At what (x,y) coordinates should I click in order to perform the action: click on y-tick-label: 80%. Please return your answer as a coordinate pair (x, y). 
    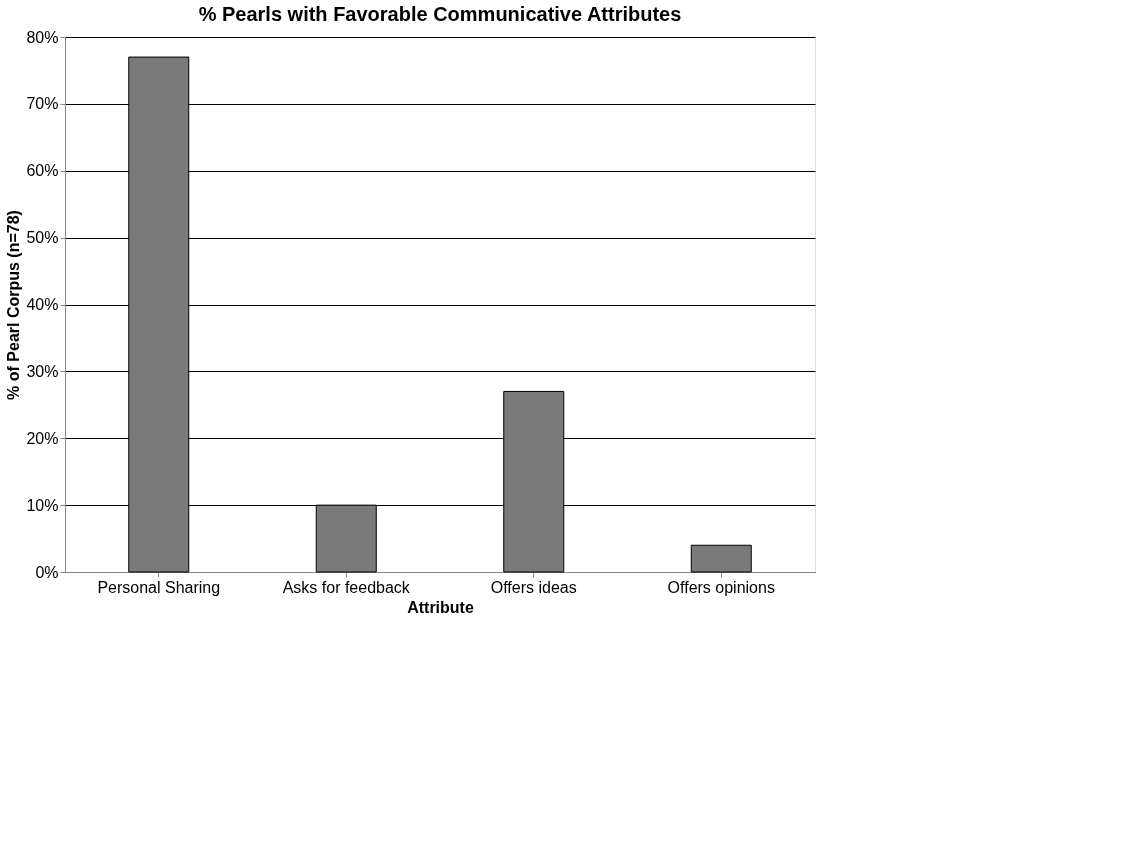
    Looking at the image, I should click on (42, 37).